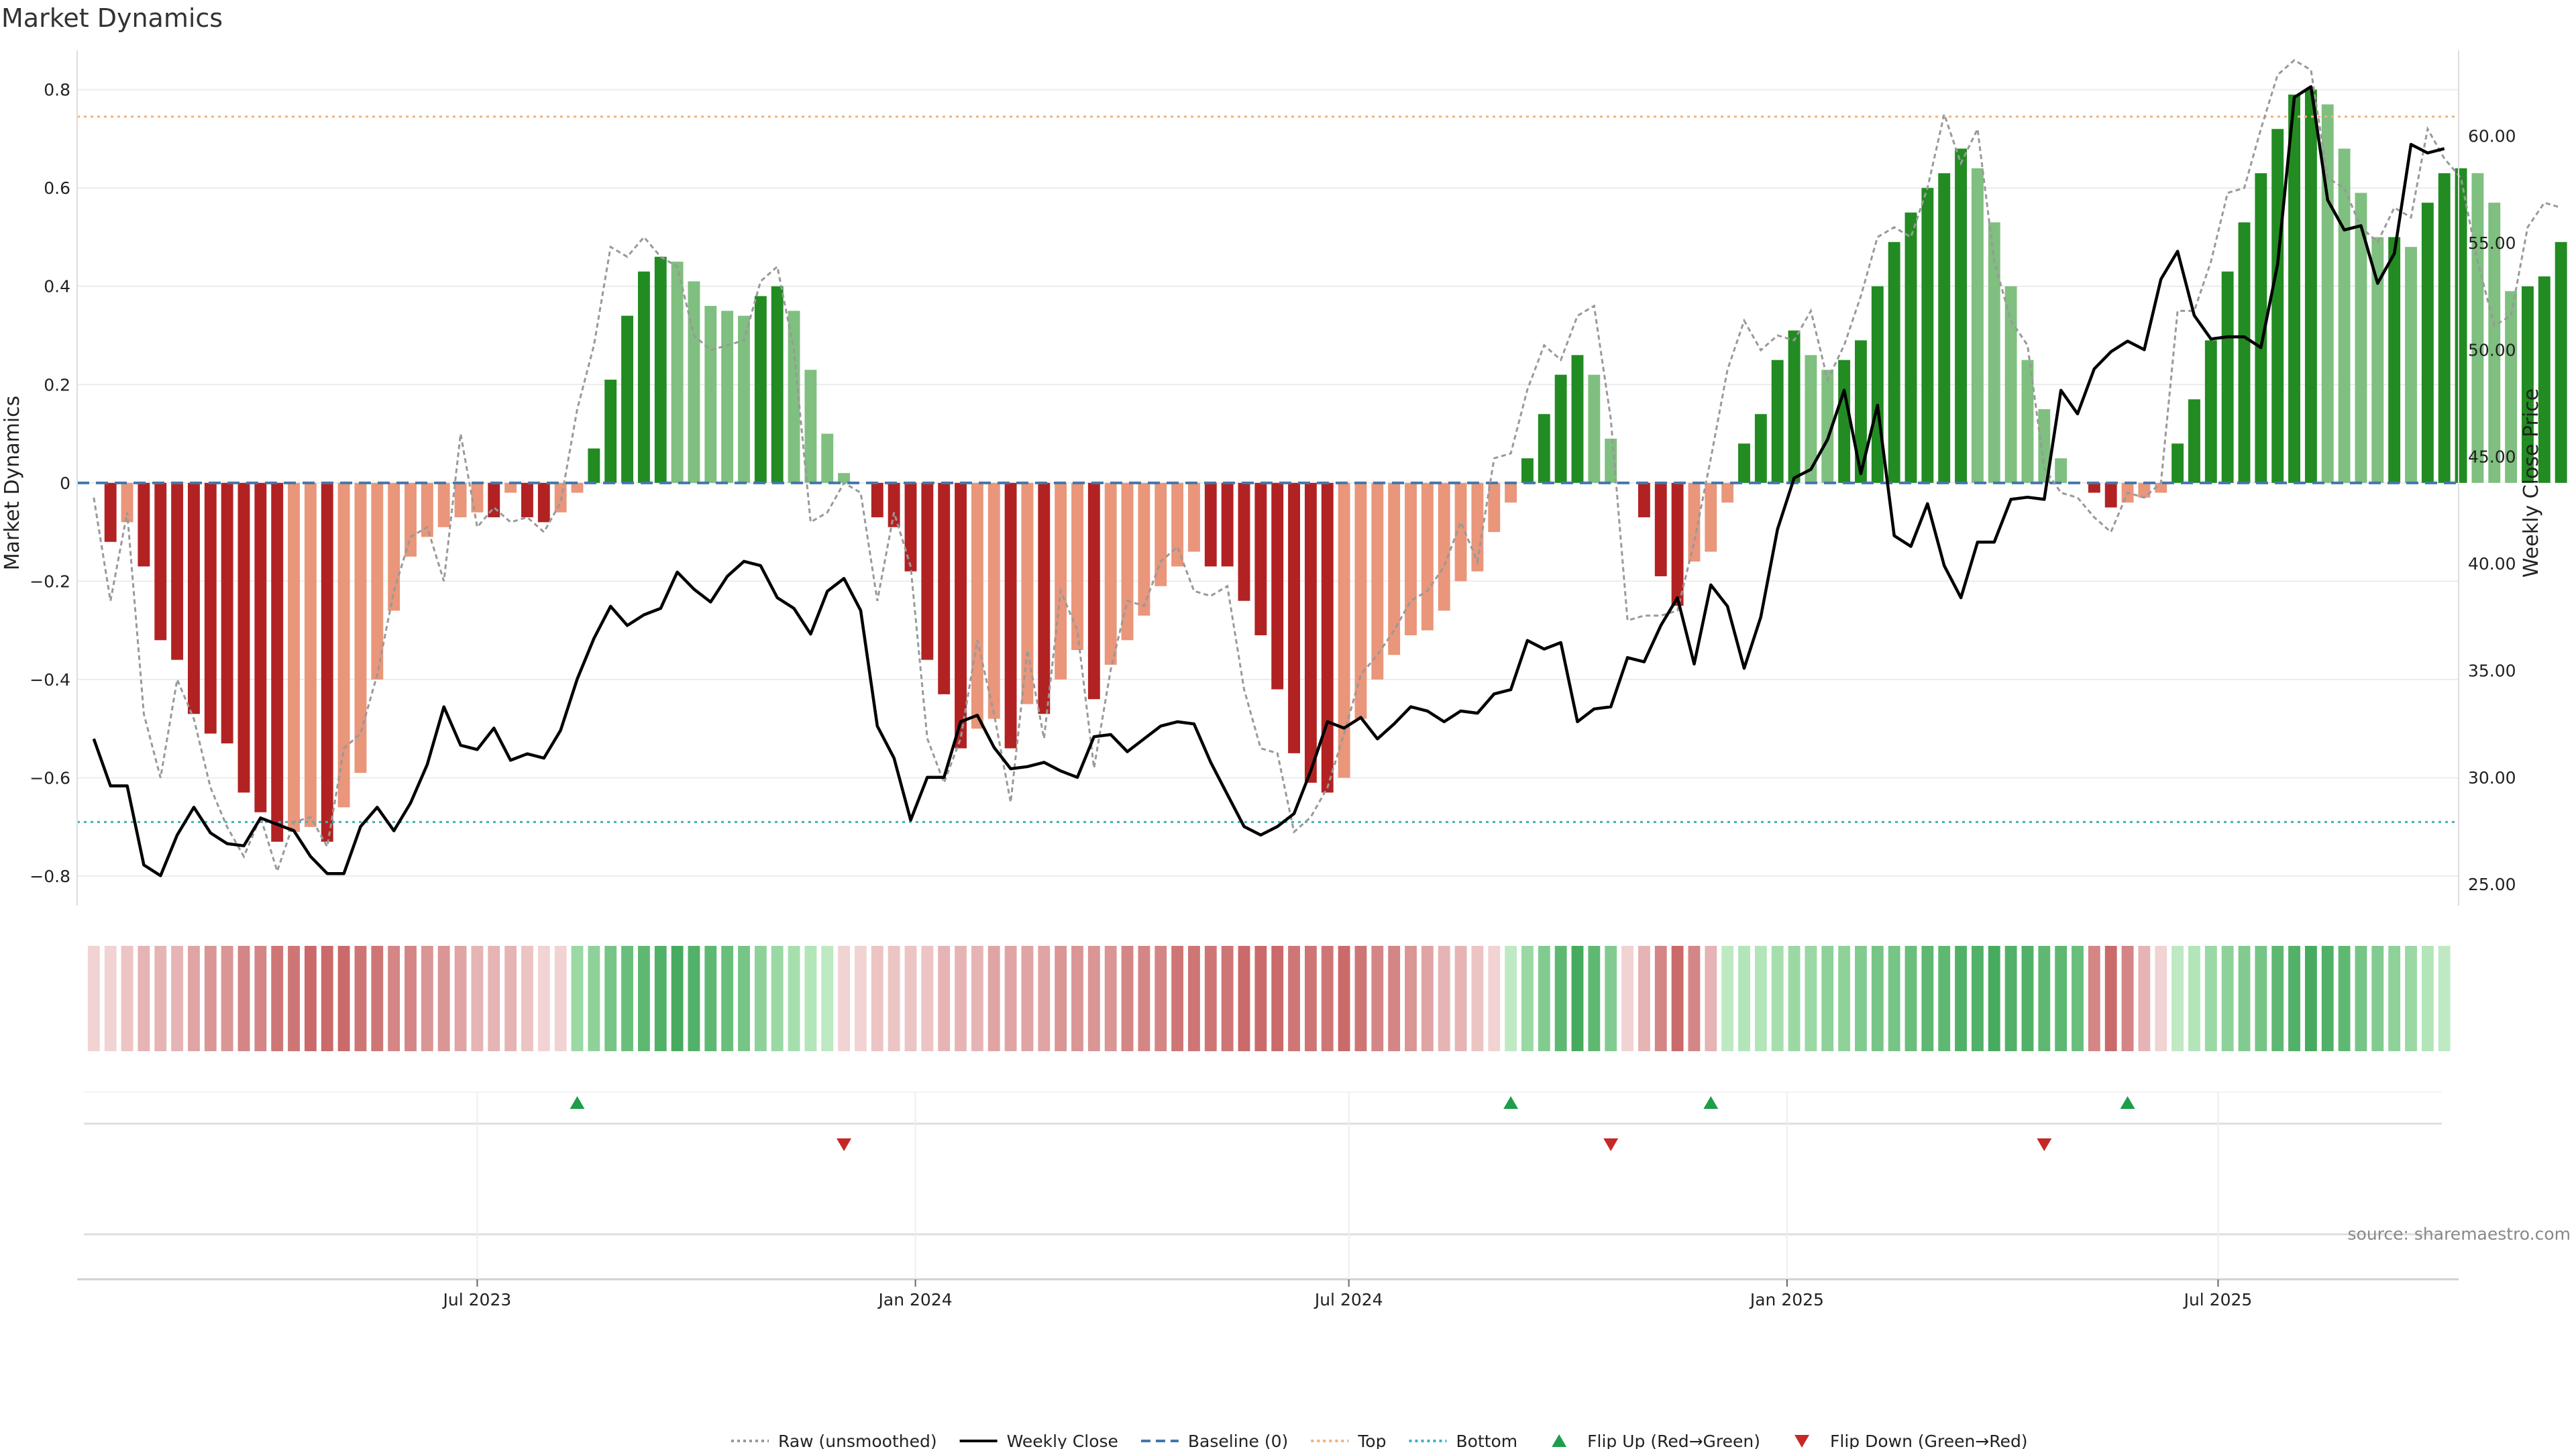  Describe the element at coordinates (2459, 1234) in the screenshot. I see `source-note: source: sharemaestro.com` at that location.